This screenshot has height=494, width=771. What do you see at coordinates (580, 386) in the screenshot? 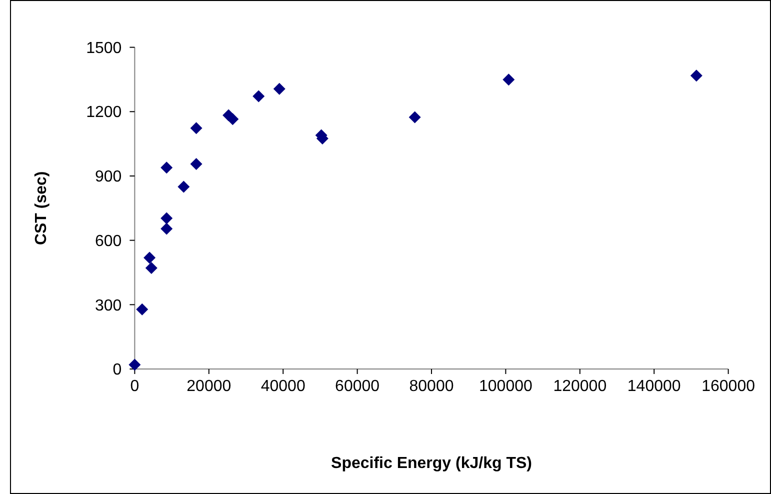
I see `x-tick-label: 120000` at bounding box center [580, 386].